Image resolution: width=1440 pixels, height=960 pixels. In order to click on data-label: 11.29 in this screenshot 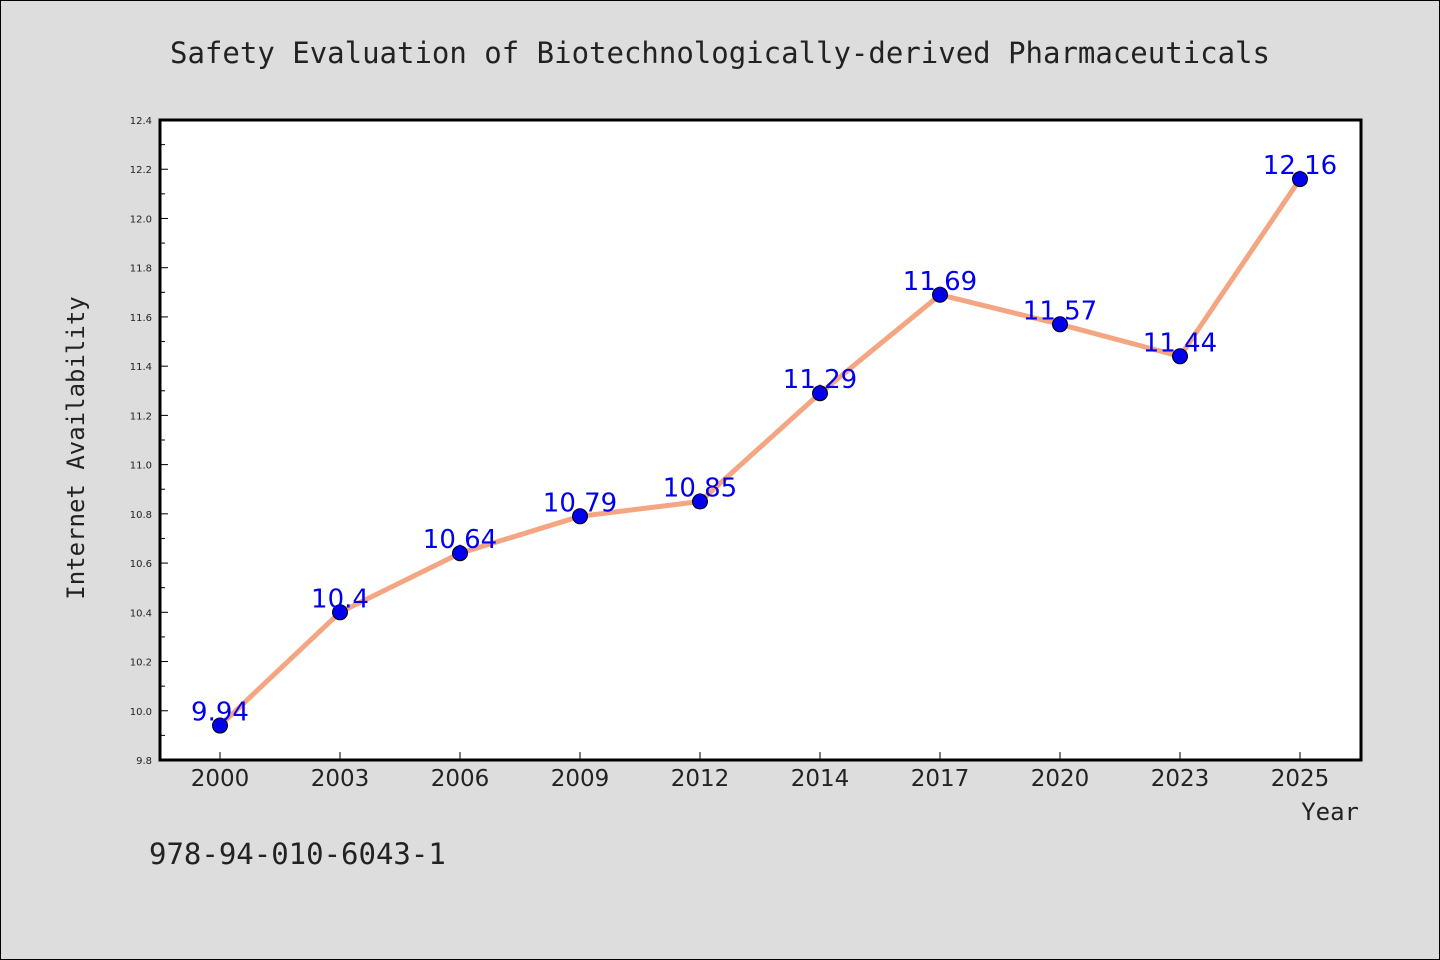, I will do `click(820, 380)`.